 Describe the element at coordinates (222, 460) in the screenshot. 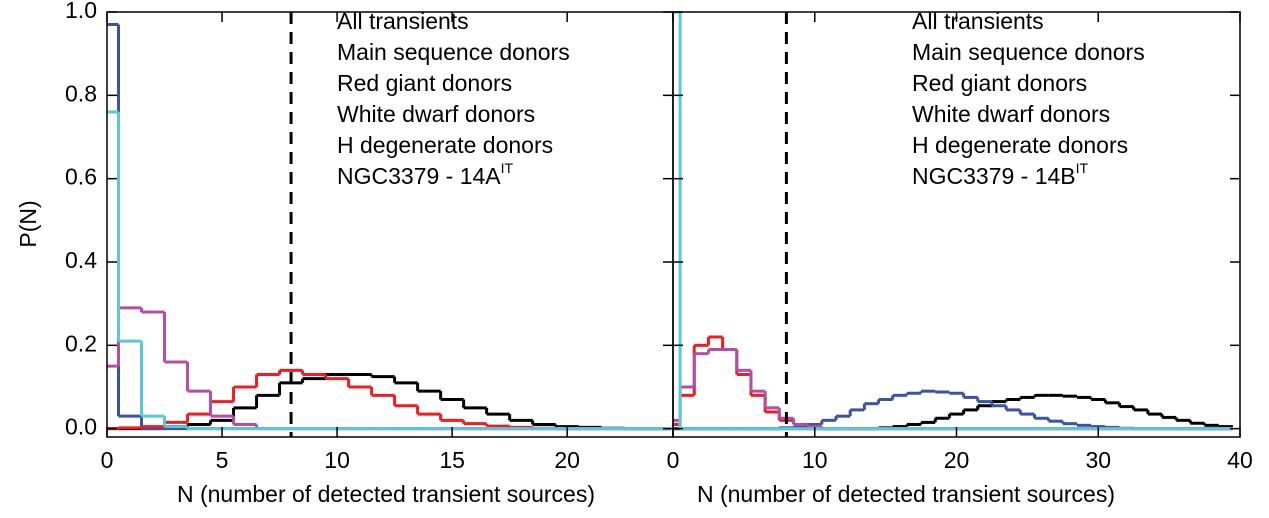

I see `x-tick-label: 5` at that location.